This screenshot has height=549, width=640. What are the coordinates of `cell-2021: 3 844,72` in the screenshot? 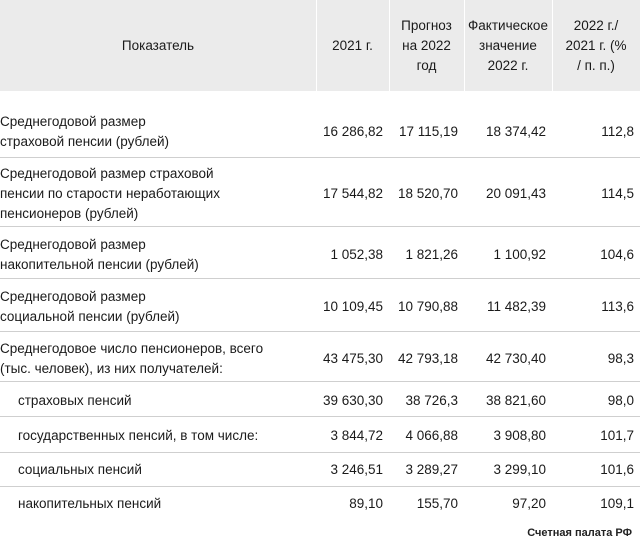 It's located at (356, 435).